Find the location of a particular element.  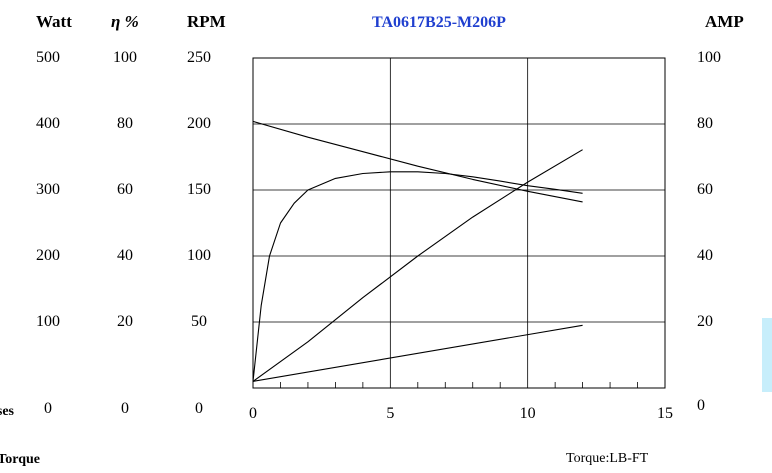

x-axis-tick: 5 is located at coordinates (390, 413).